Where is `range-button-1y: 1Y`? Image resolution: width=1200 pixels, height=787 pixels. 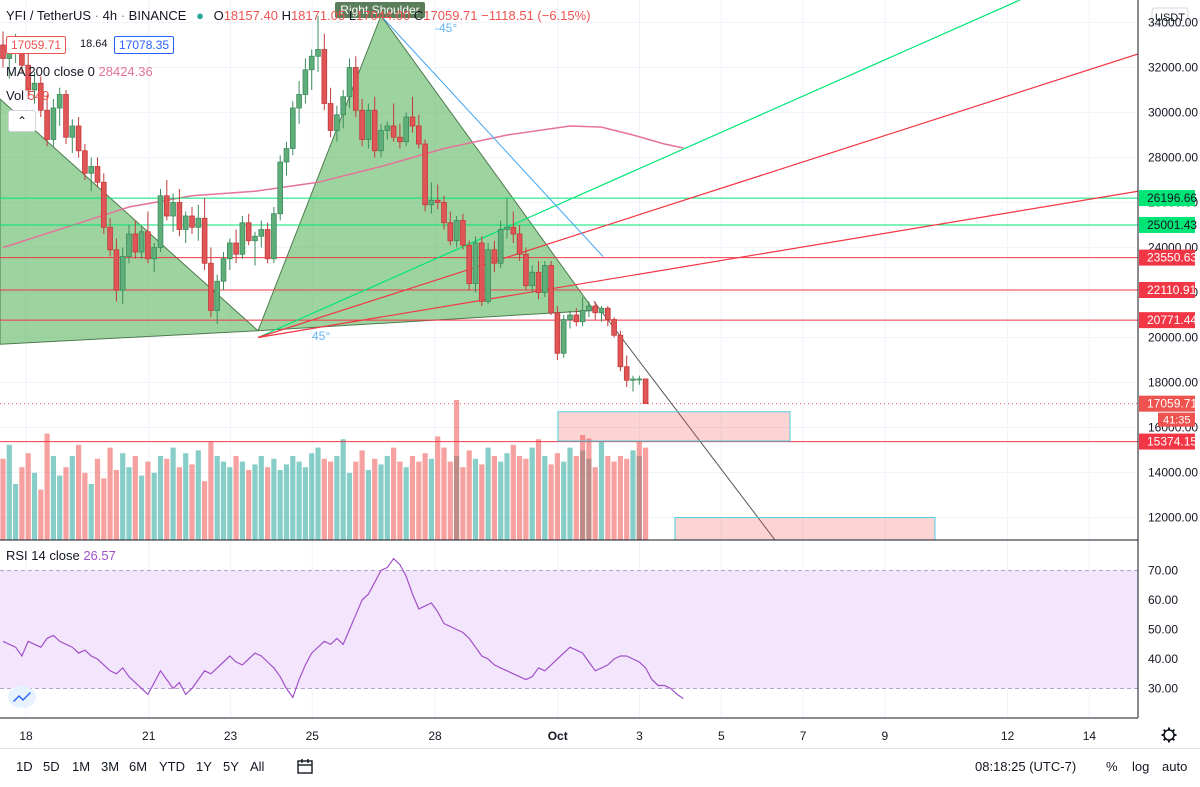
range-button-1y: 1Y is located at coordinates (204, 766).